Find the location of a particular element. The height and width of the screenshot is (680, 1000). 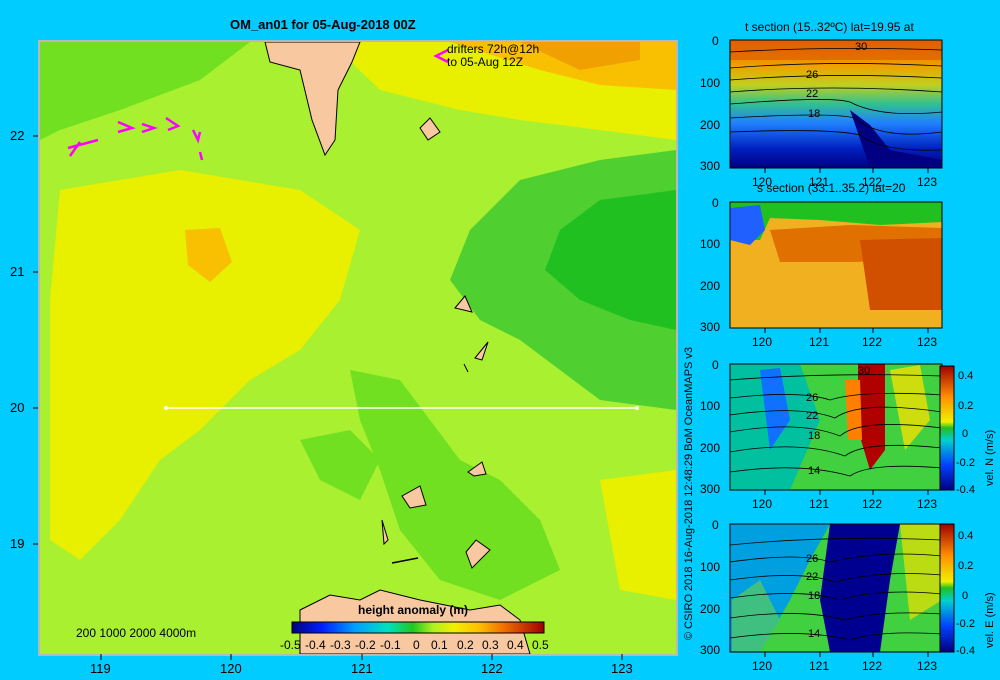

height-colorbar is located at coordinates (418, 627).